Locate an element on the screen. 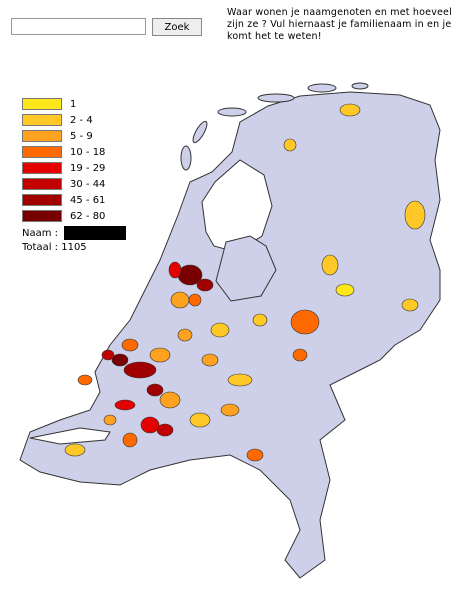 This screenshot has width=460, height=590. legend-row: 10 - 18 is located at coordinates (63, 152).